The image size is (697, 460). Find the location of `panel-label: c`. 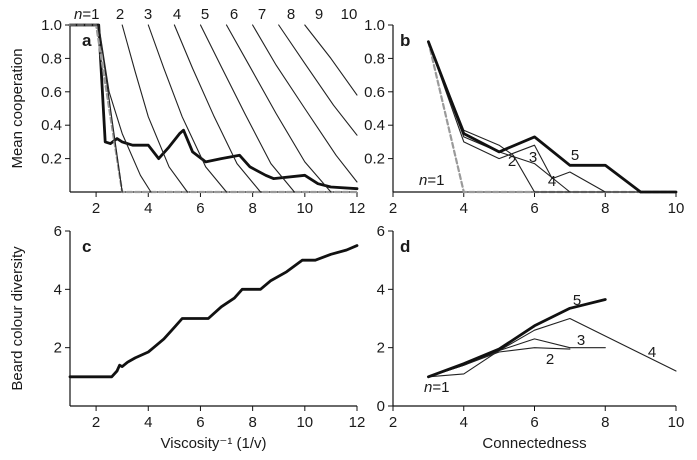

panel-label: c is located at coordinates (86, 246).